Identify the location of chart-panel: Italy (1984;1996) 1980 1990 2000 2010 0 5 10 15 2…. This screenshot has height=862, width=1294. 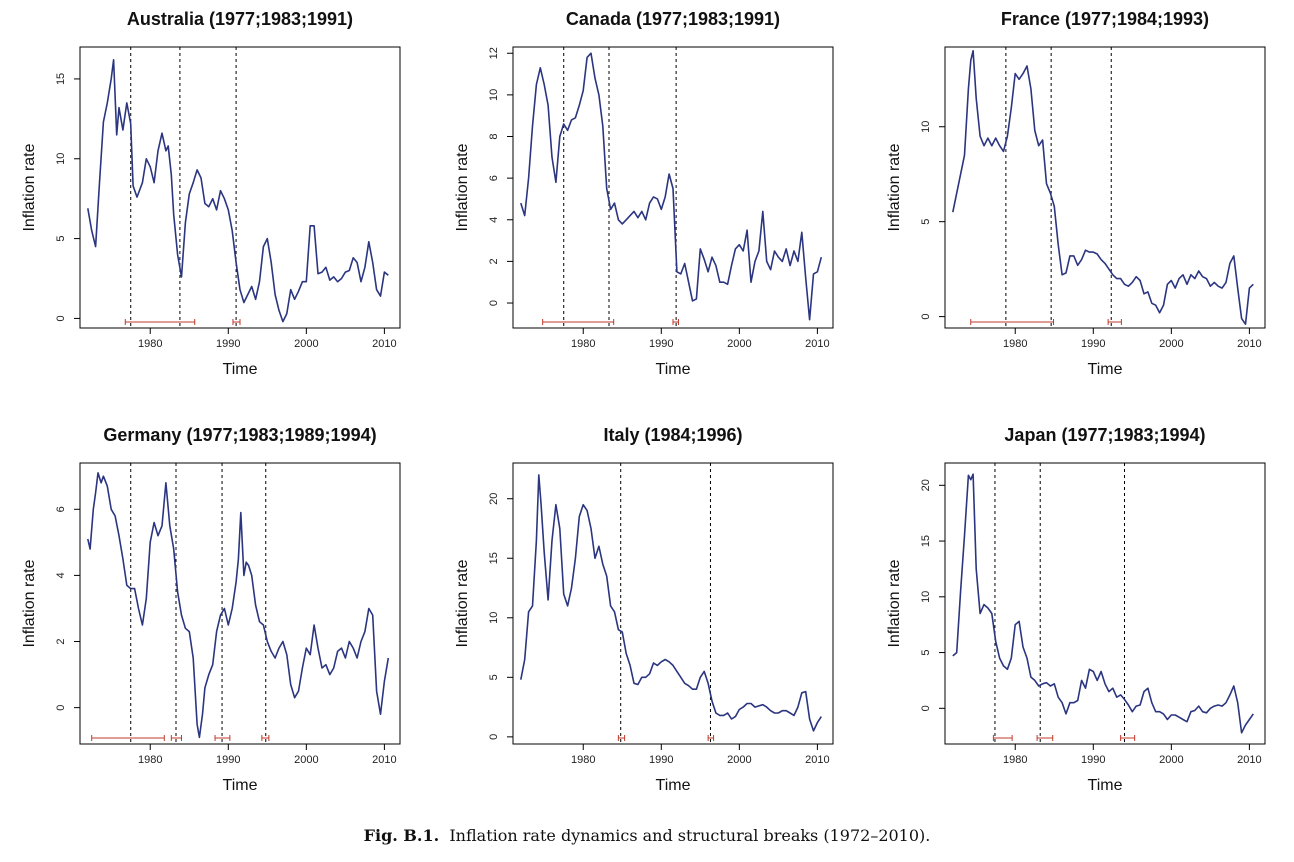
(644, 609).